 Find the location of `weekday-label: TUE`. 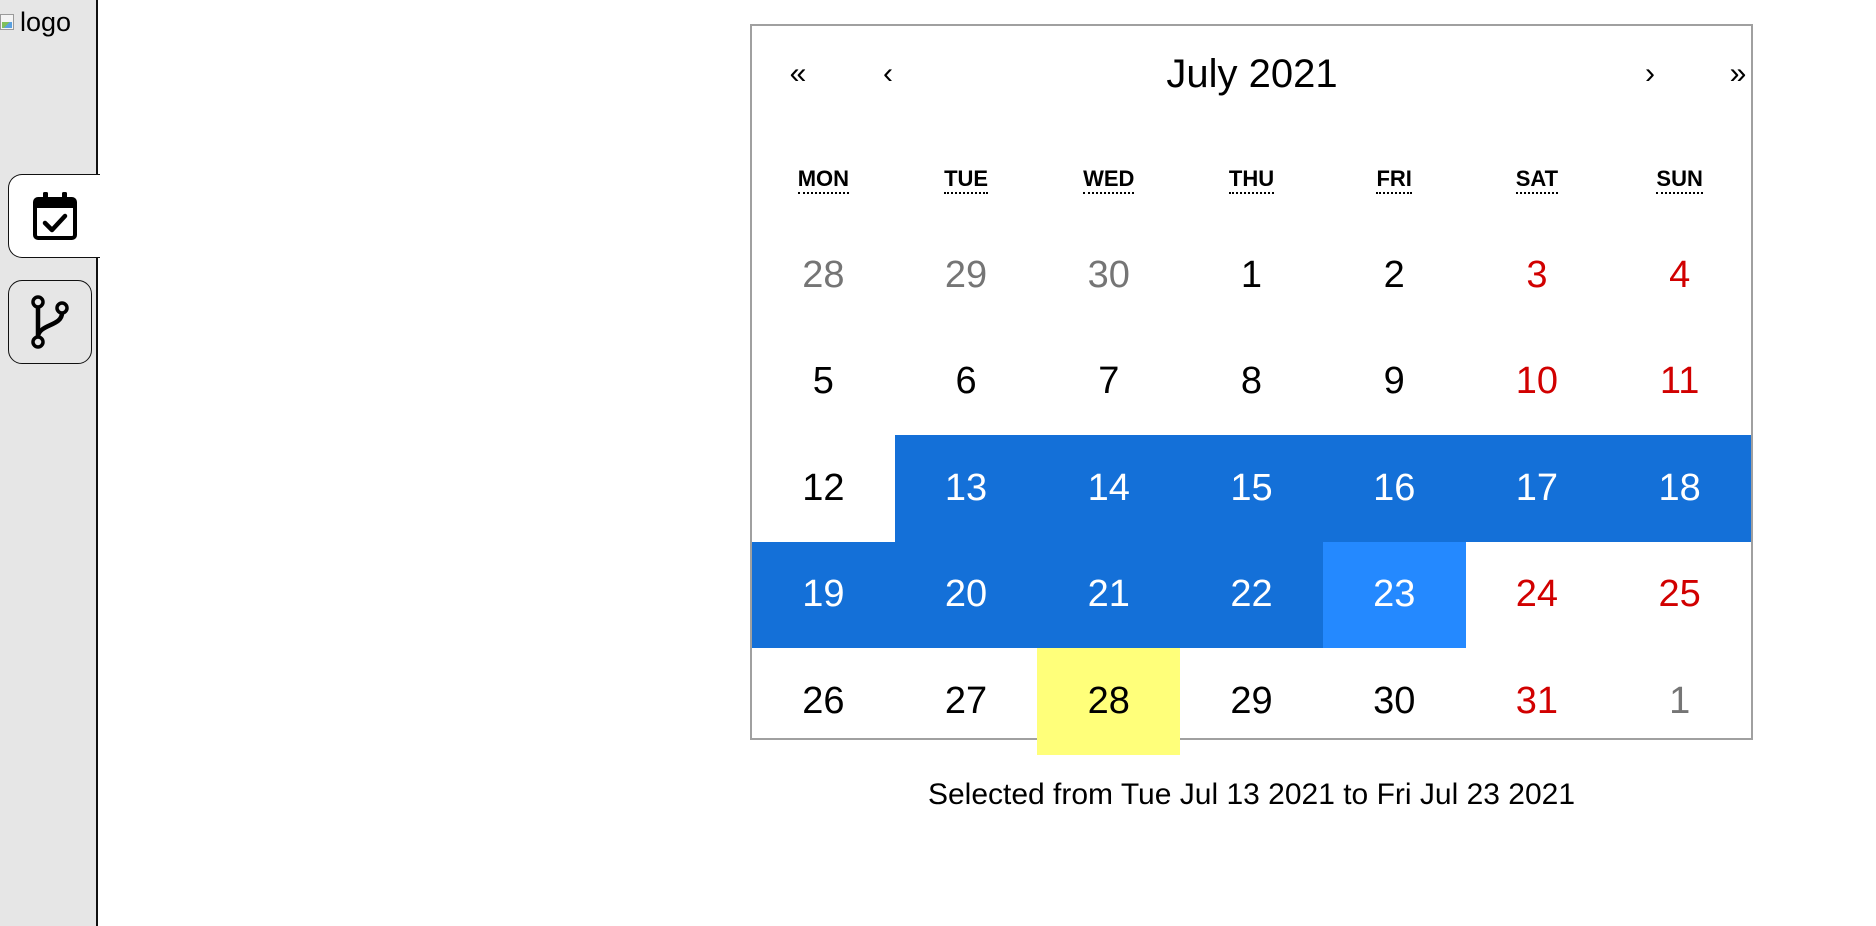

weekday-label: TUE is located at coordinates (966, 180).